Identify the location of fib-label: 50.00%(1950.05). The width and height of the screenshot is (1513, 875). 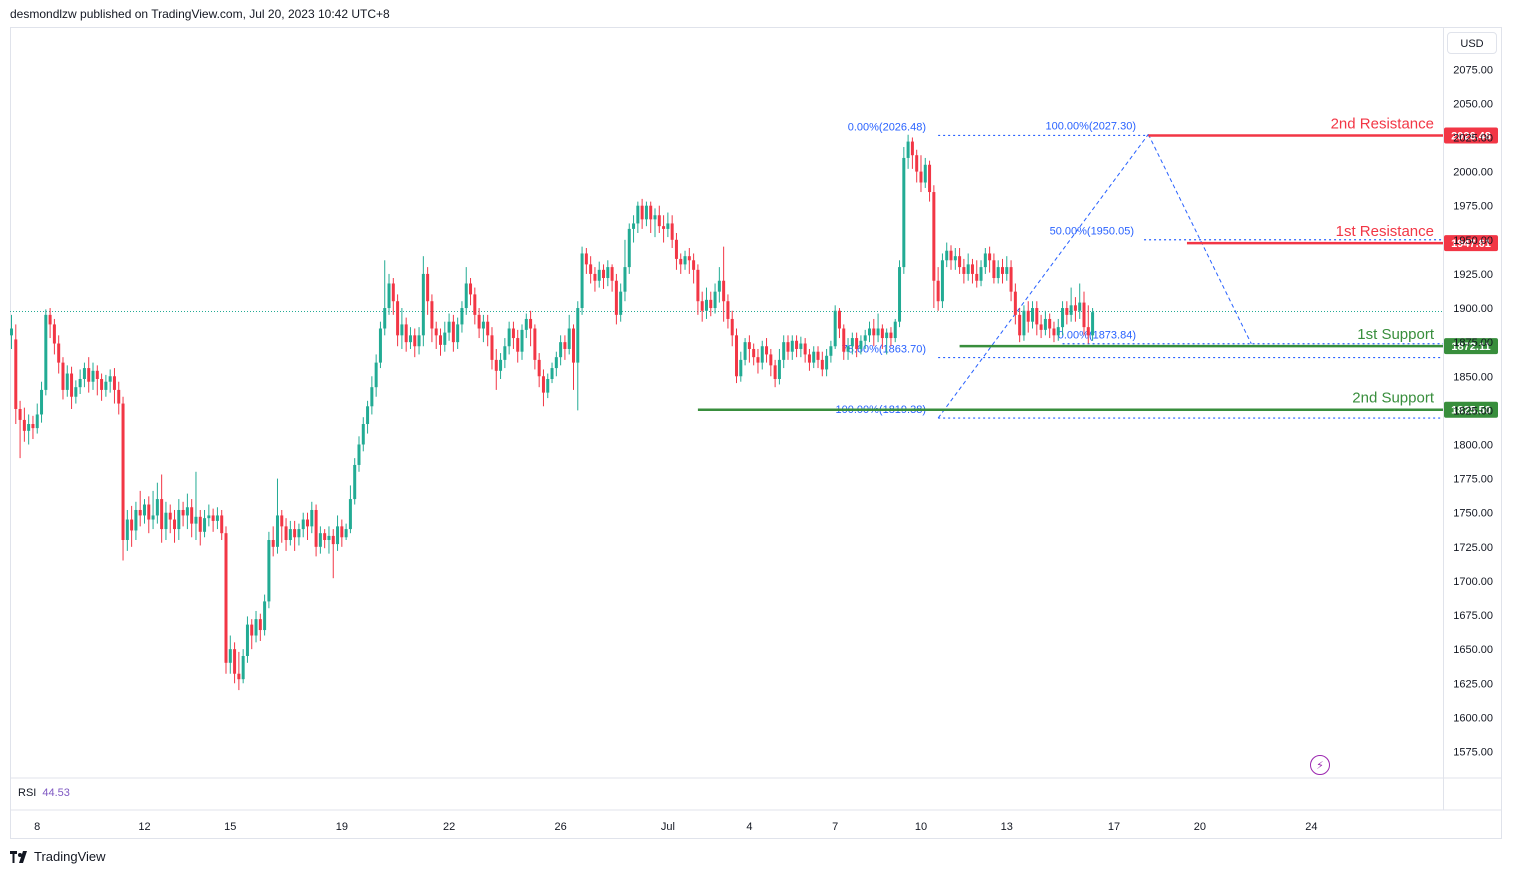
(1092, 232).